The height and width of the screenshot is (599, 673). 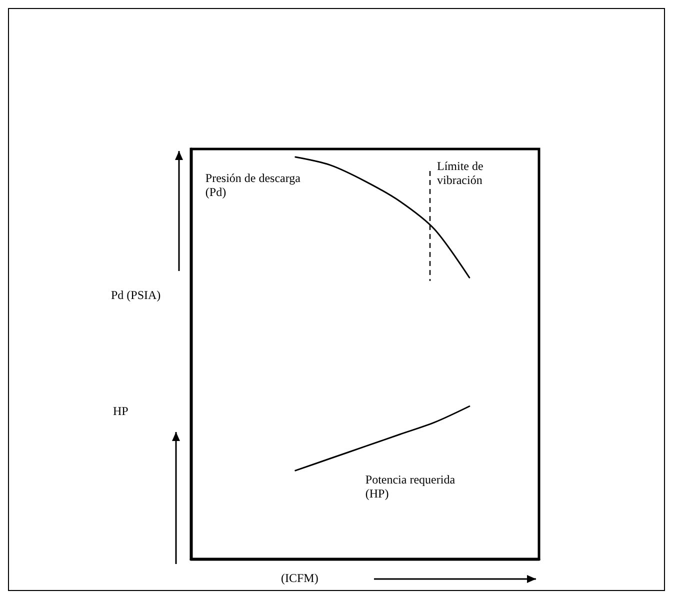 What do you see at coordinates (299, 578) in the screenshot?
I see `x-axis-title: (ICFM)` at bounding box center [299, 578].